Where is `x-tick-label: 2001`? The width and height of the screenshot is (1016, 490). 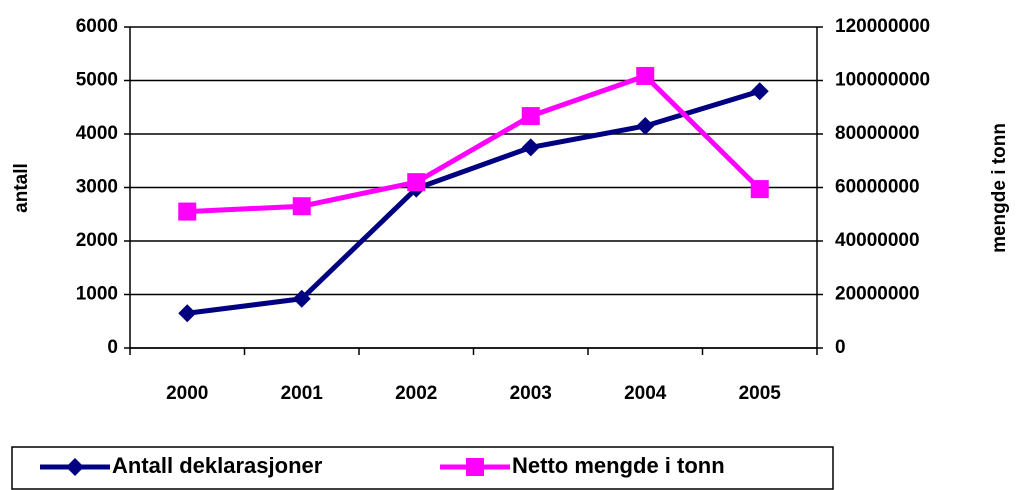 x-tick-label: 2001 is located at coordinates (302, 393).